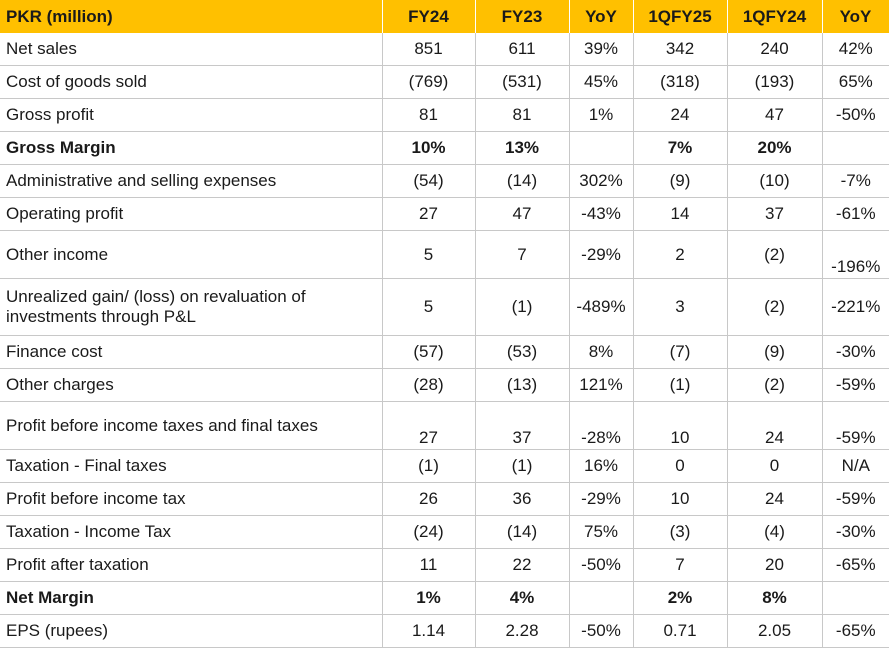 This screenshot has width=889, height=653. Describe the element at coordinates (429, 49) in the screenshot. I see `cell-fy24: 851` at that location.